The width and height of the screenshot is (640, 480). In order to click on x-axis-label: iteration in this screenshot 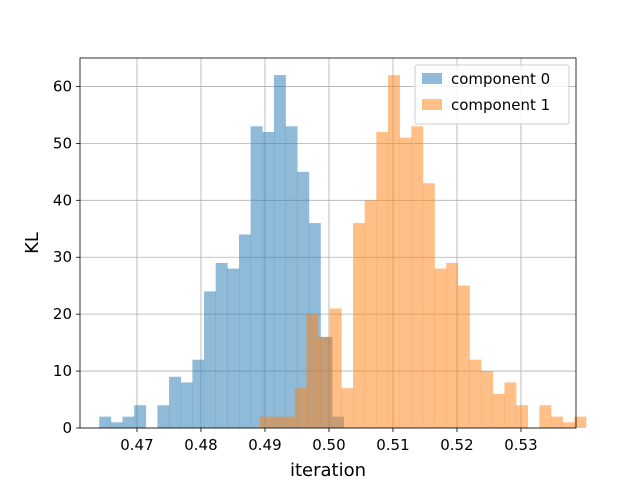, I will do `click(328, 470)`.